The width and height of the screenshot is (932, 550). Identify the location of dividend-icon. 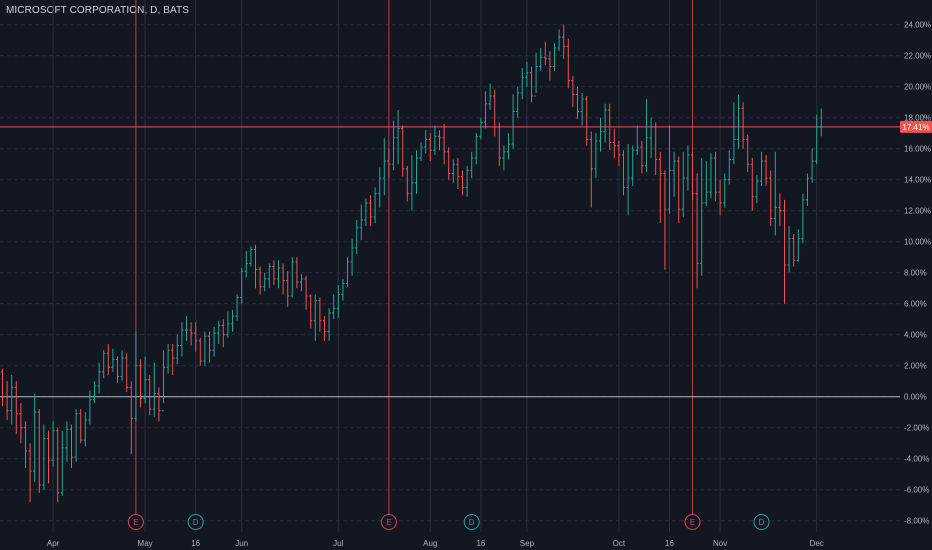
(471, 522).